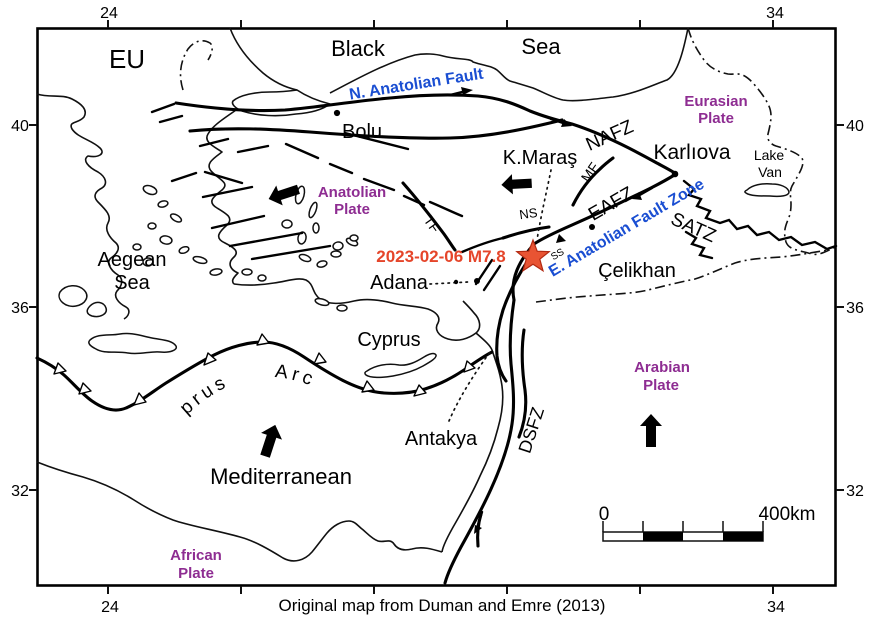 Image resolution: width=880 pixels, height=628 pixels. I want to click on fault-label-mf: MF, so click(590, 172).